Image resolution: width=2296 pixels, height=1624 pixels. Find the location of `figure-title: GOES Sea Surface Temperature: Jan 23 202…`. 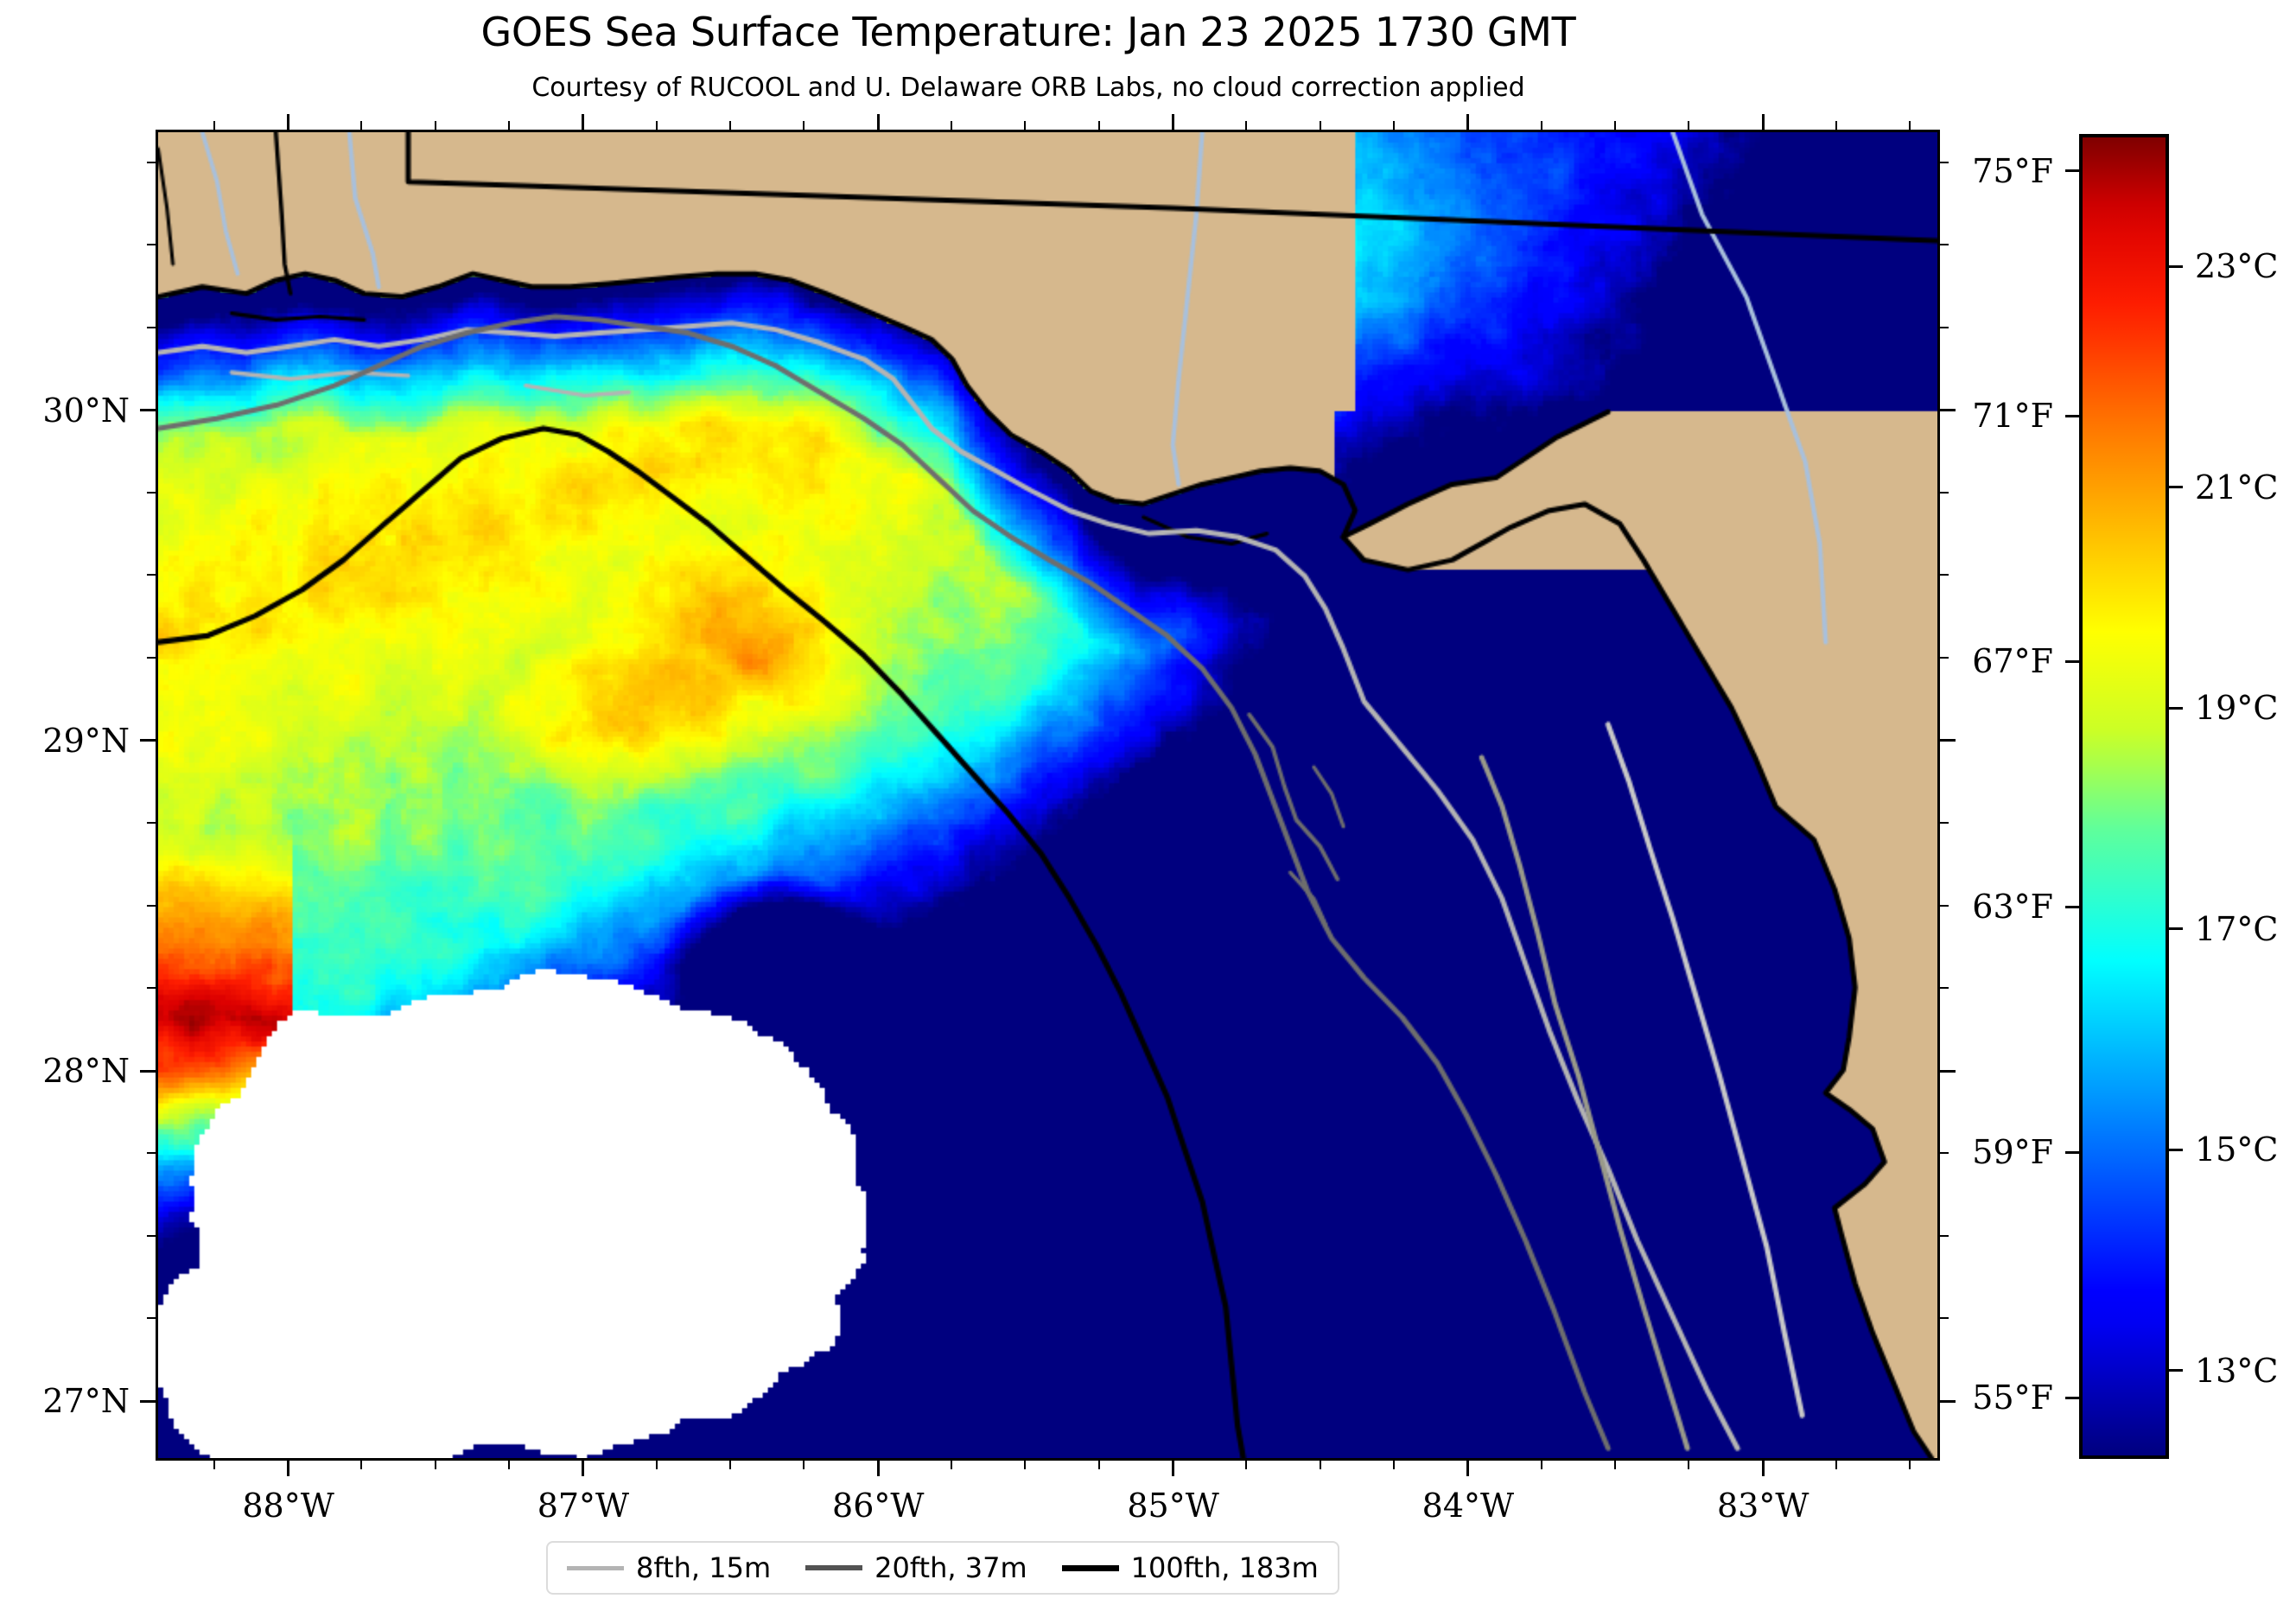

figure-title: GOES Sea Surface Temperature: Jan 23 202… is located at coordinates (1028, 32).